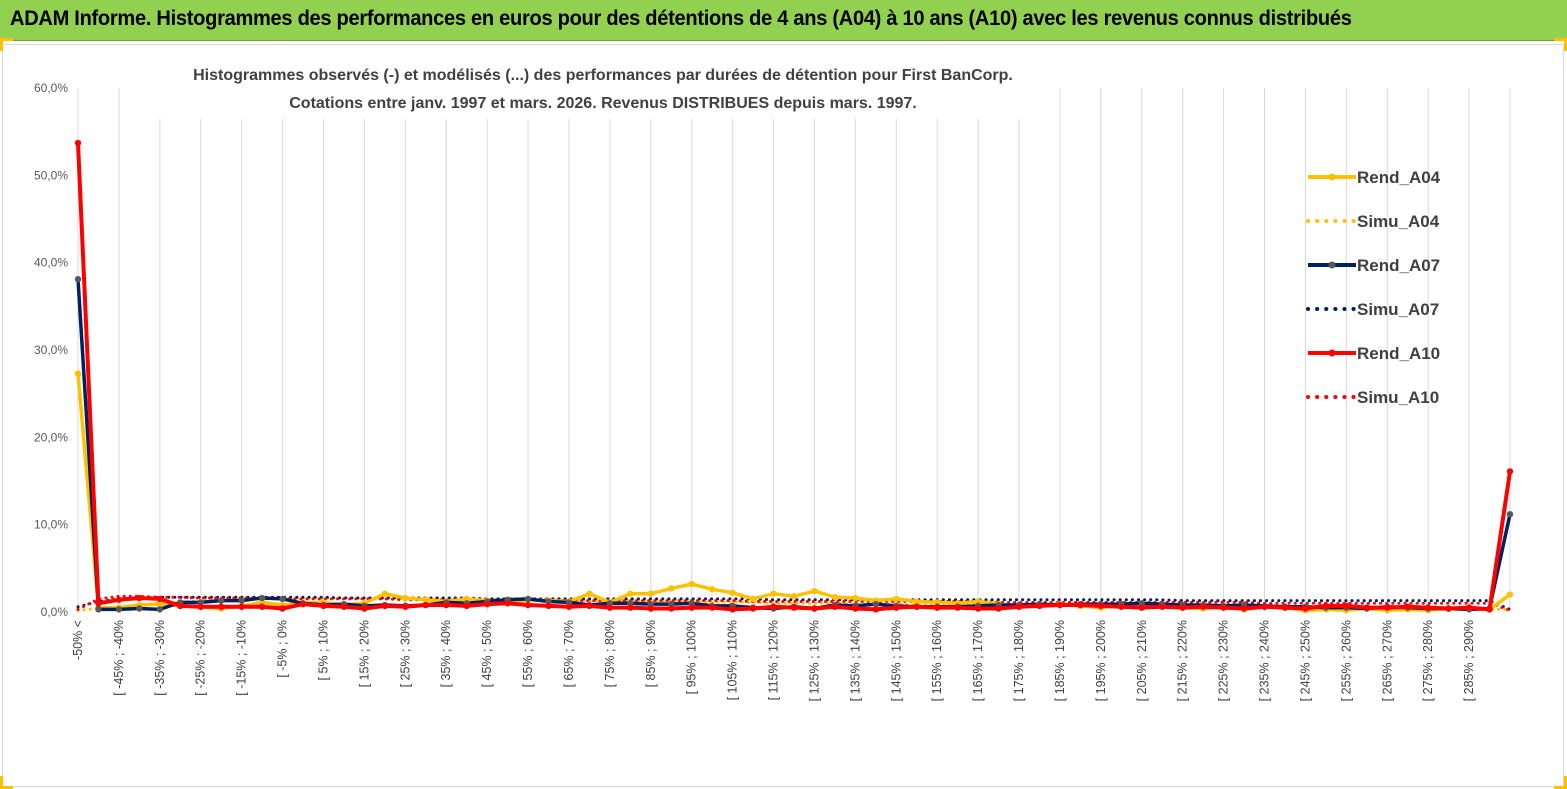 The height and width of the screenshot is (789, 1567). What do you see at coordinates (1265, 660) in the screenshot?
I see `x-tick-label: [ 235% ; 240%` at bounding box center [1265, 660].